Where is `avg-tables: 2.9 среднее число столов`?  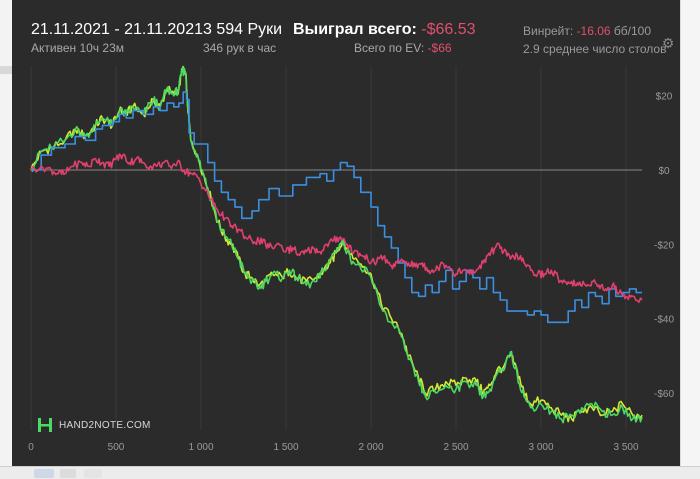 avg-tables: 2.9 среднее число столов is located at coordinates (595, 49).